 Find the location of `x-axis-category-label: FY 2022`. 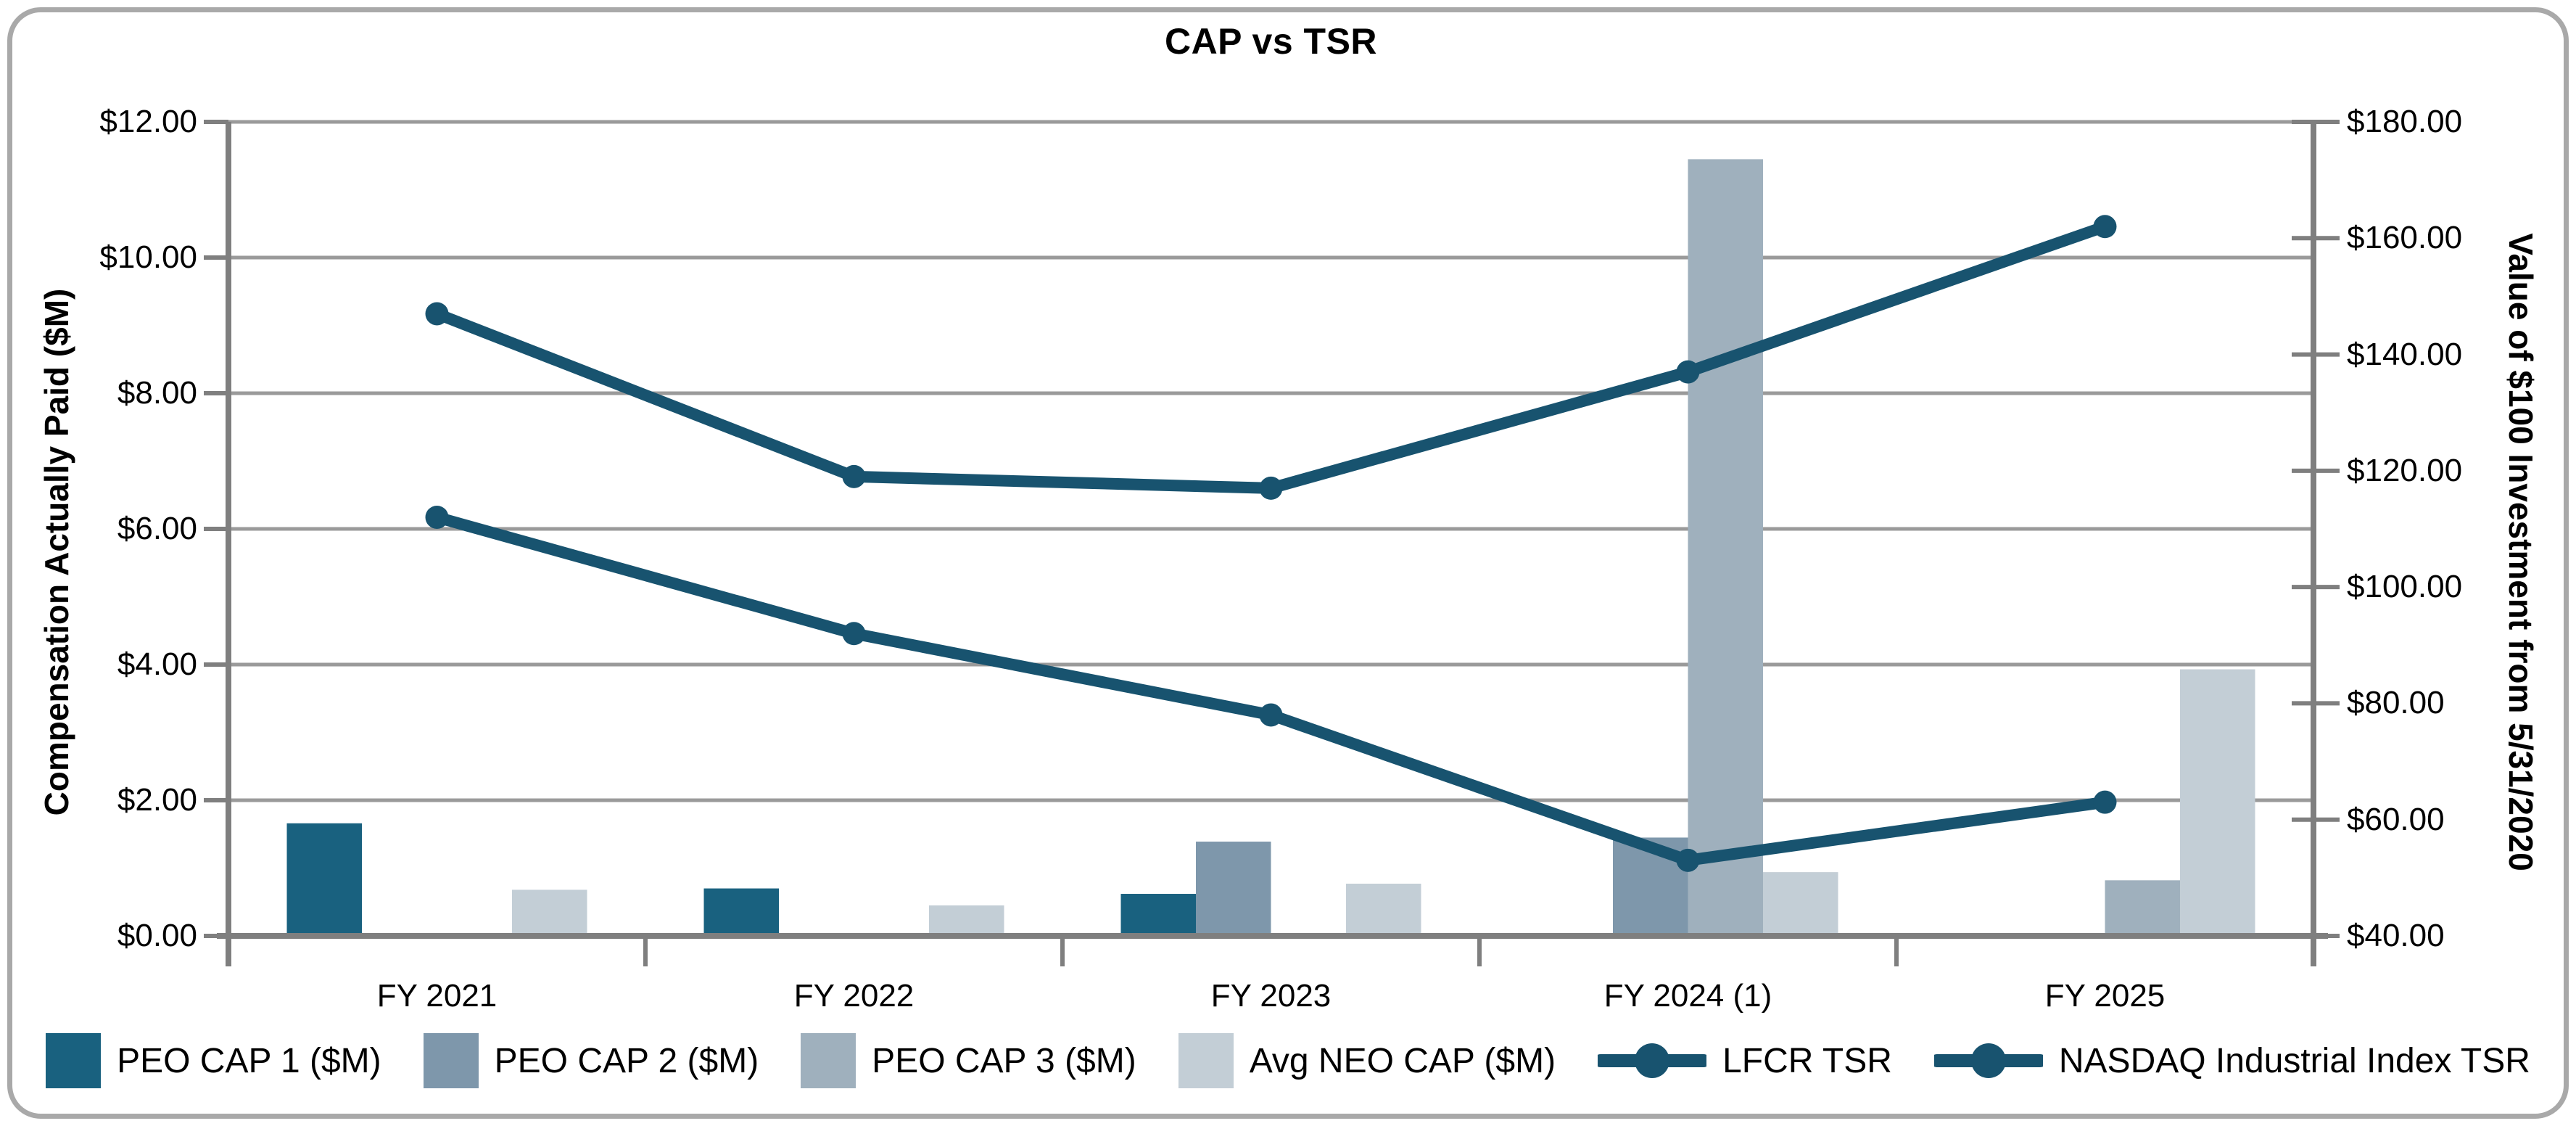

x-axis-category-label: FY 2022 is located at coordinates (854, 996).